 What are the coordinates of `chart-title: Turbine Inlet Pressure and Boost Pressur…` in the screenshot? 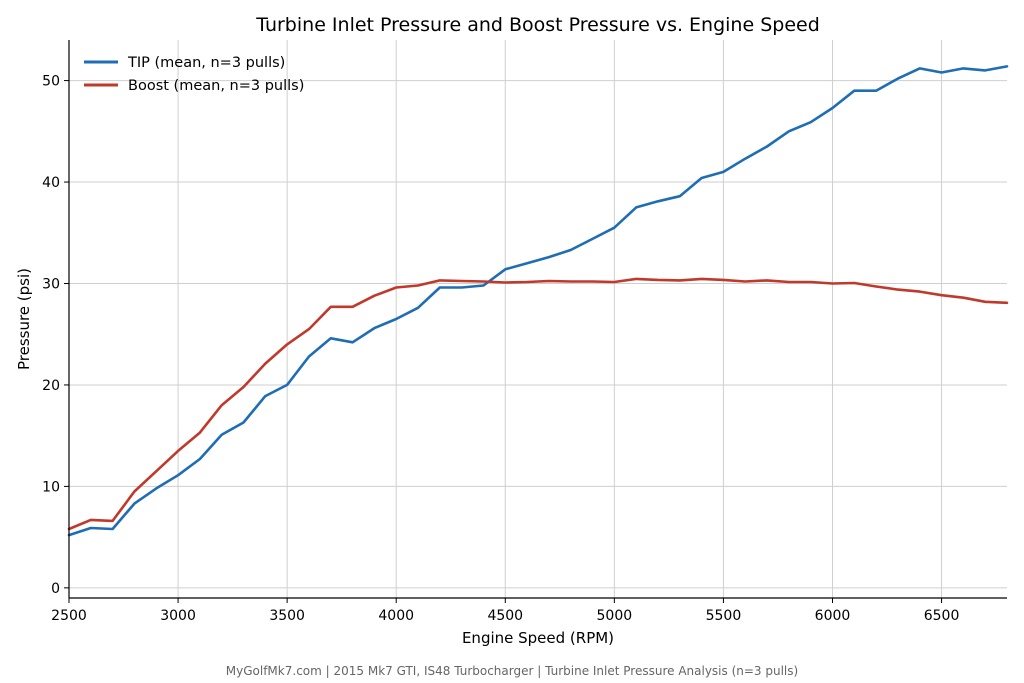 It's located at (537, 25).